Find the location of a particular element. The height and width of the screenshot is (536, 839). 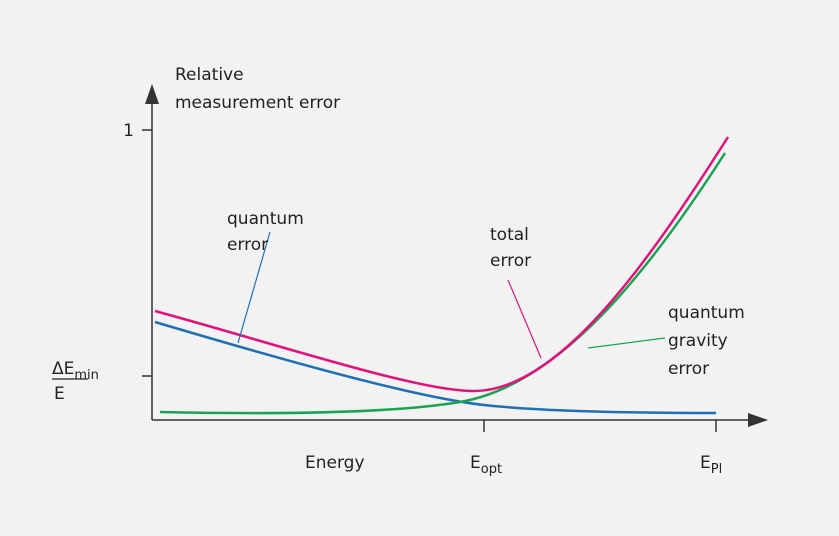

curve-label: total is located at coordinates (509, 235).